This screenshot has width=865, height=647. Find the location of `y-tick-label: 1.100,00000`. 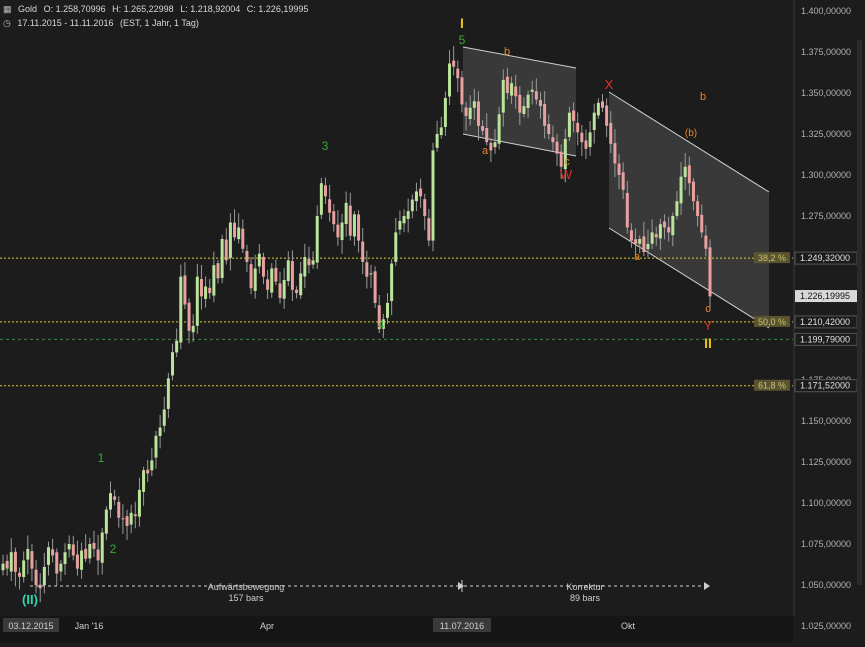

y-tick-label: 1.100,00000 is located at coordinates (826, 503).